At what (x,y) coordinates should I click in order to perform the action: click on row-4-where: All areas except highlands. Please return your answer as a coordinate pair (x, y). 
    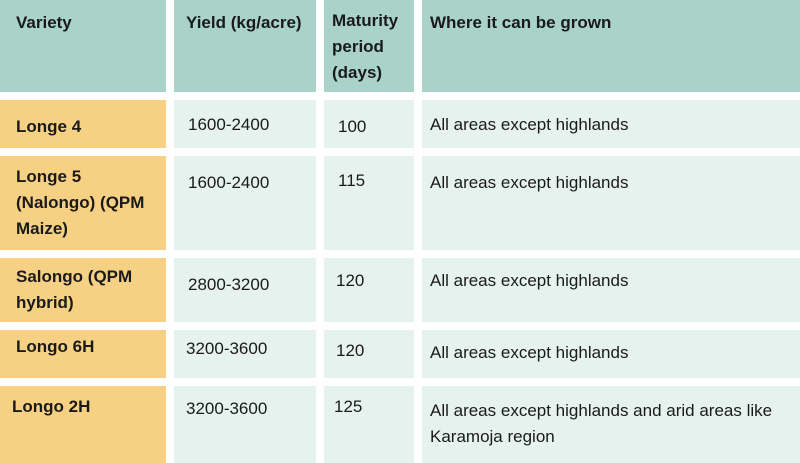
    Looking at the image, I should click on (611, 354).